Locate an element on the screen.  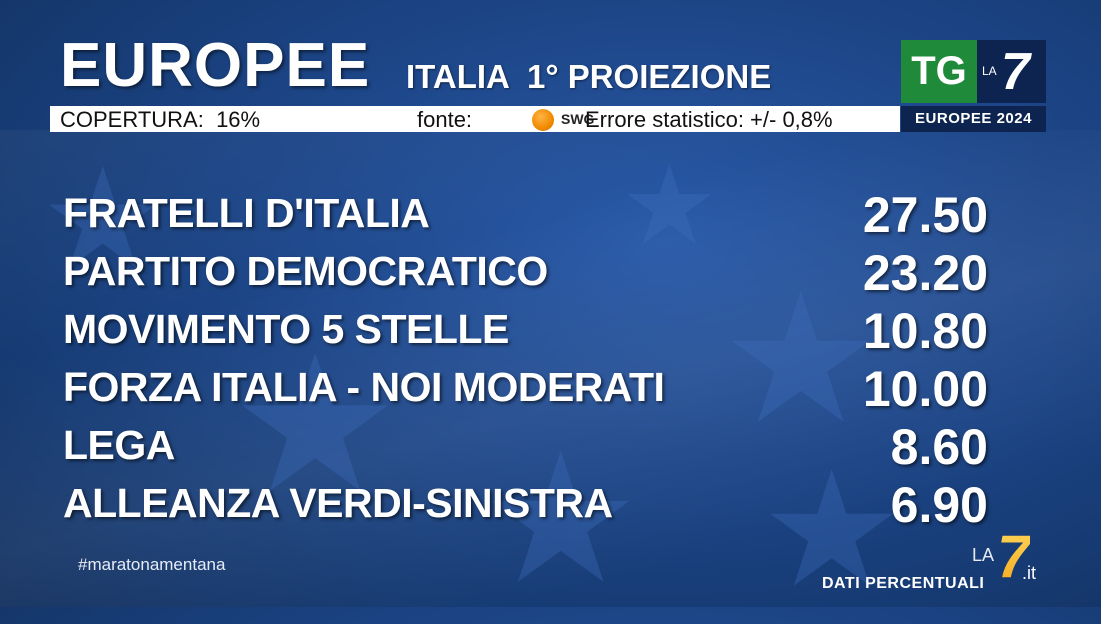
party-name: PARTITO DEMOCRATICO is located at coordinates (305, 271).